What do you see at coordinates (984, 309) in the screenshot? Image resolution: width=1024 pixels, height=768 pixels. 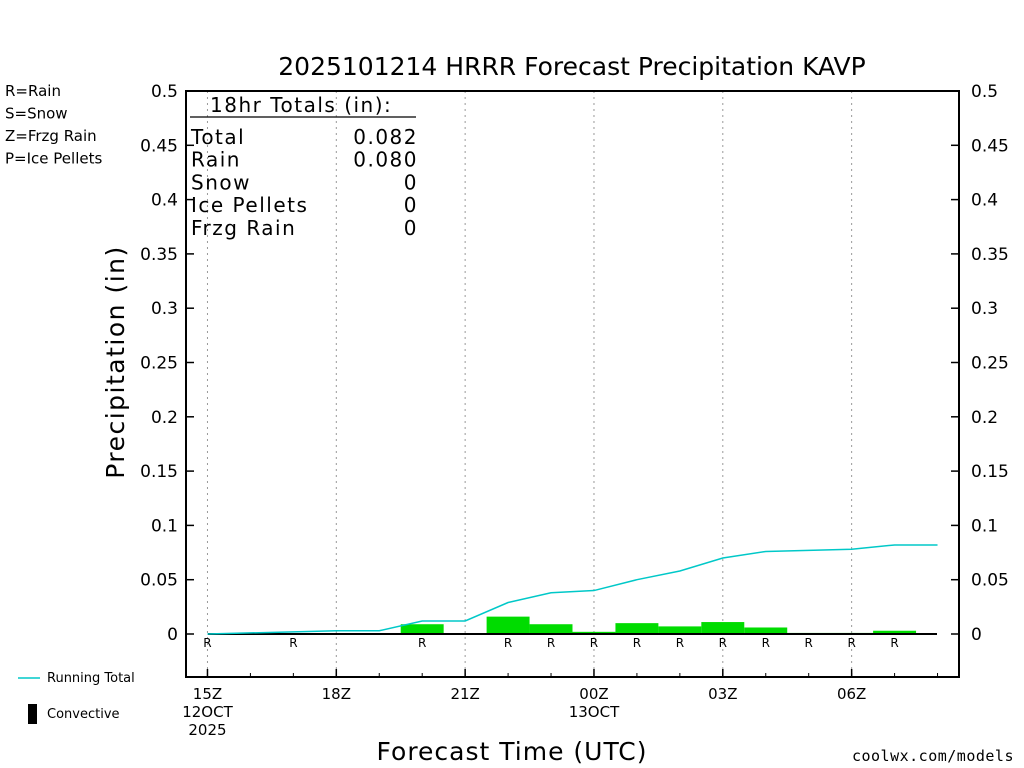 I see `y-tick-label-right: 0.3` at bounding box center [984, 309].